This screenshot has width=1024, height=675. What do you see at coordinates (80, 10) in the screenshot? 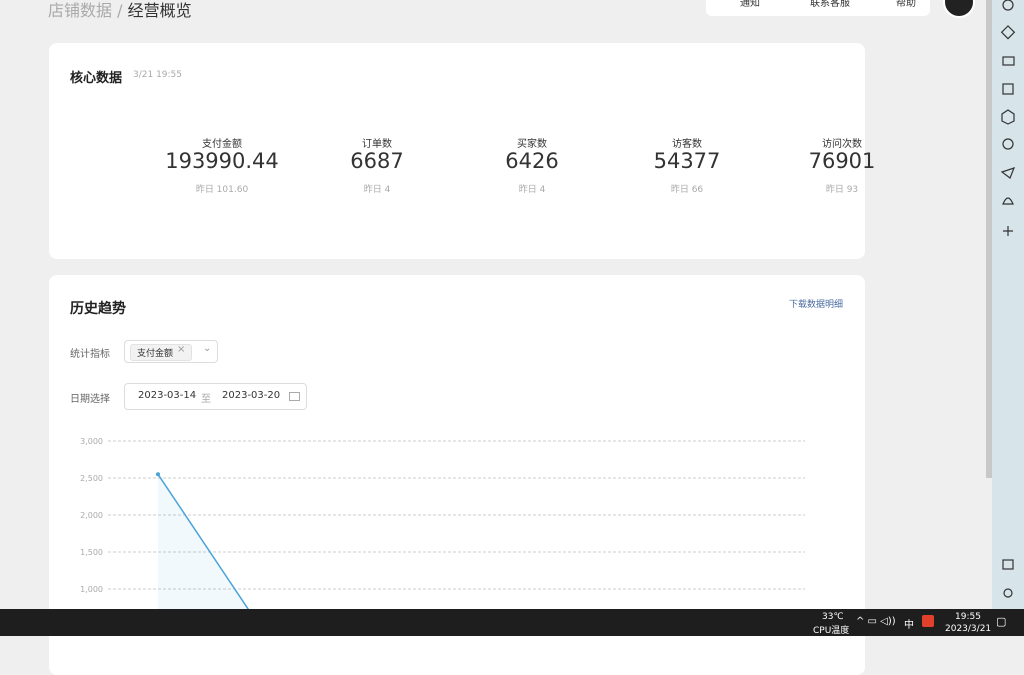
I see `breadcrumb-parent: 店铺数据` at bounding box center [80, 10].